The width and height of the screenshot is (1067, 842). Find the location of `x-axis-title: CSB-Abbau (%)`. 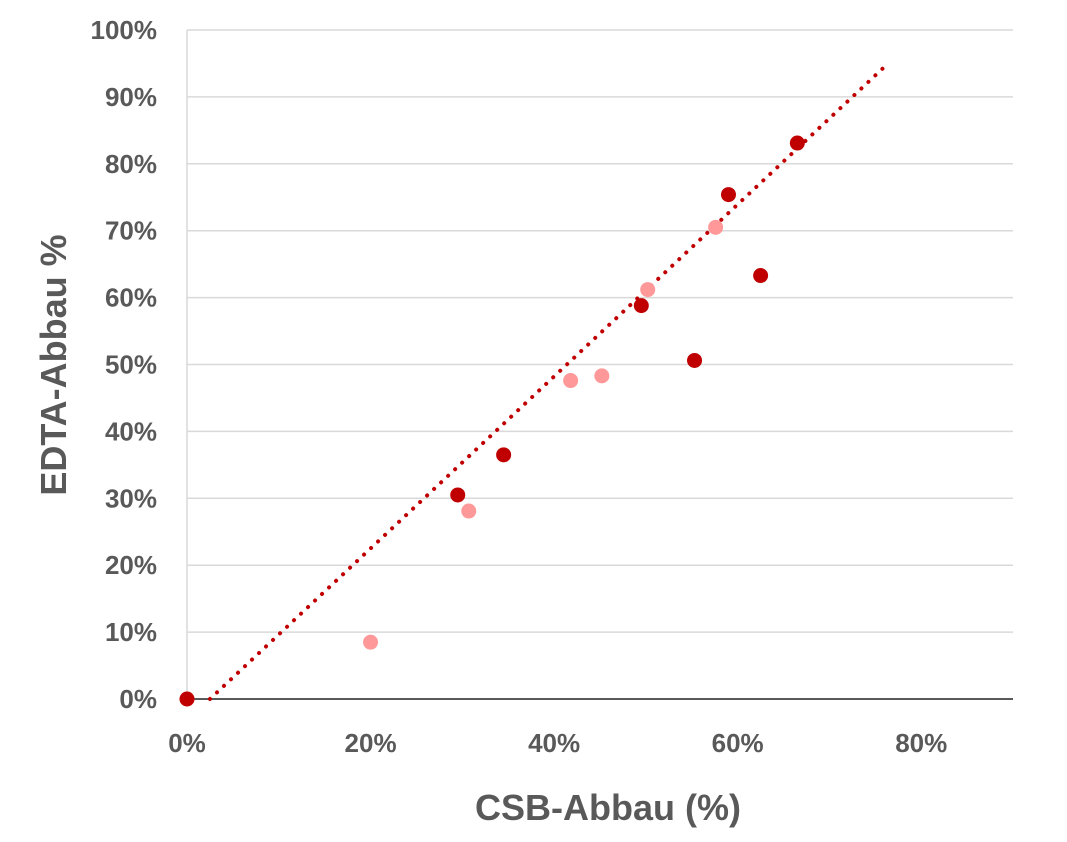

x-axis-title: CSB-Abbau (%) is located at coordinates (608, 807).